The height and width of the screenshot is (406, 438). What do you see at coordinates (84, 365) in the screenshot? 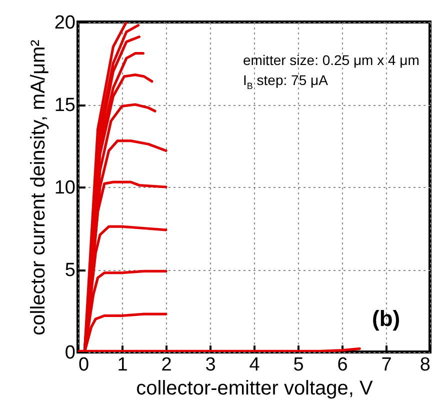
I see `x-tick-label: 0` at bounding box center [84, 365].